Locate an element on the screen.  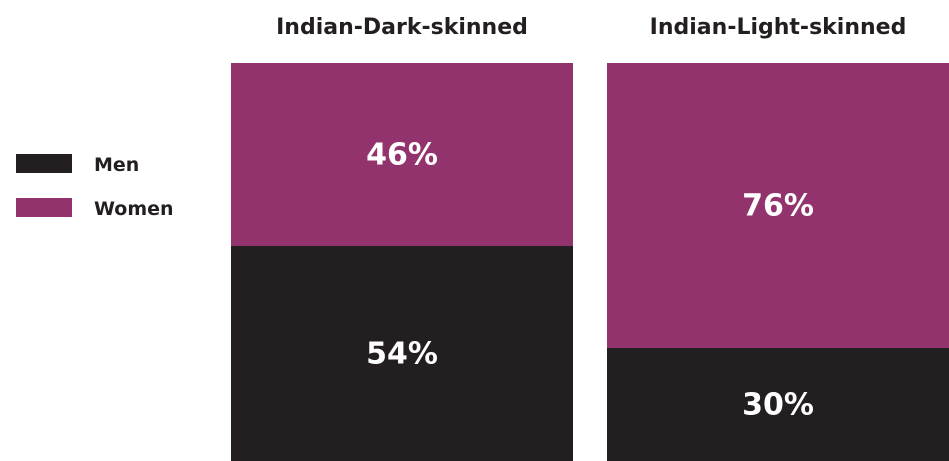
legend-swatch-women is located at coordinates (44, 207).